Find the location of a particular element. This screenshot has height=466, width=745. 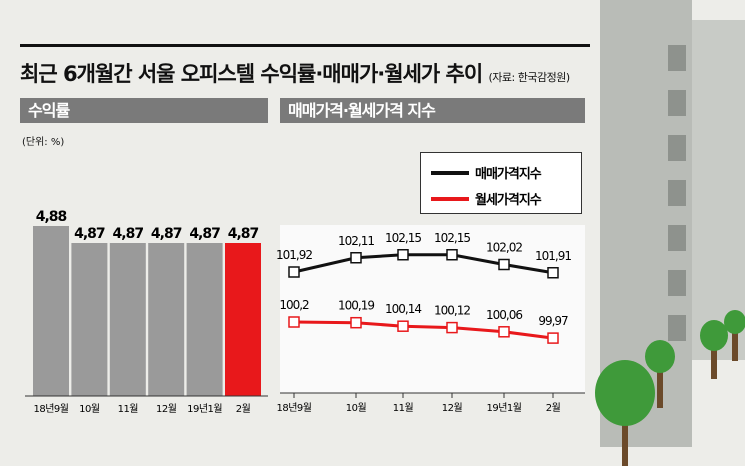

unit-label: (단위: %) is located at coordinates (43, 142).